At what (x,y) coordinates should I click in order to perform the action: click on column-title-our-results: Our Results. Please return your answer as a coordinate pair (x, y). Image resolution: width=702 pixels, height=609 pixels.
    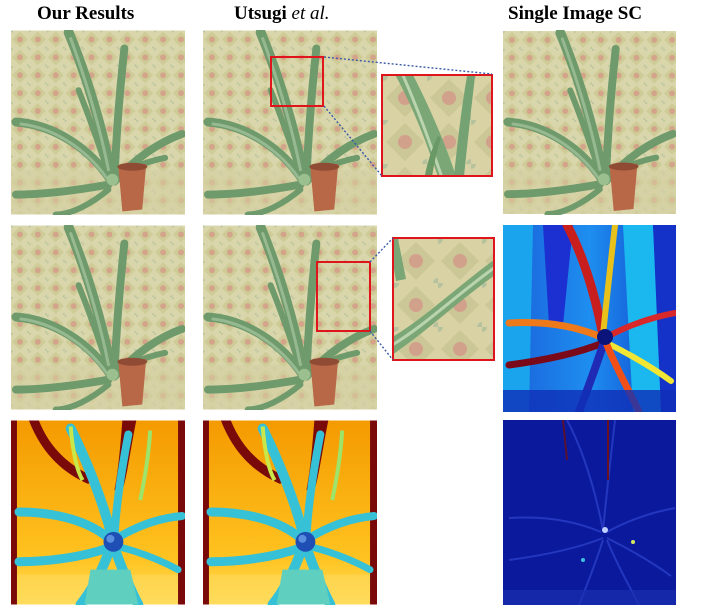
    Looking at the image, I should click on (86, 13).